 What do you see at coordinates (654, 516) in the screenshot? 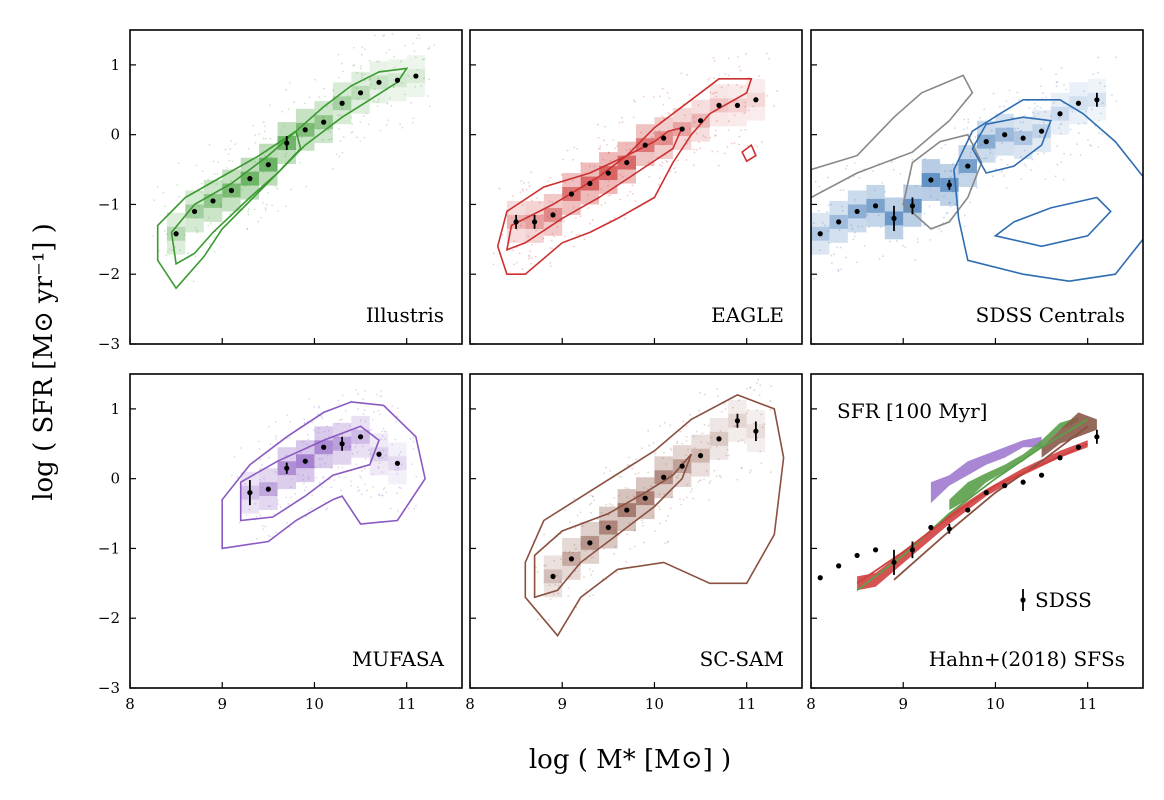
I see `density-contour` at bounding box center [654, 516].